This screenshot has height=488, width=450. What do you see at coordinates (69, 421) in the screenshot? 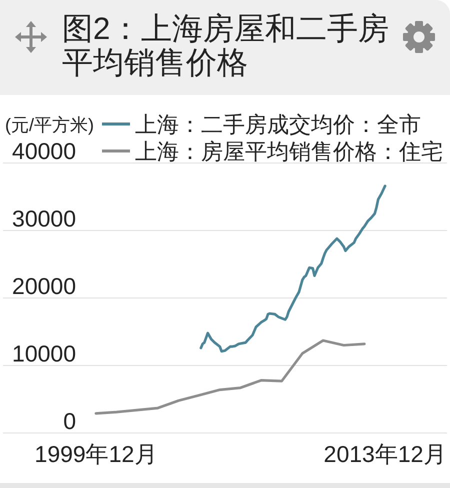
I see `y-tick-label: 0` at bounding box center [69, 421].